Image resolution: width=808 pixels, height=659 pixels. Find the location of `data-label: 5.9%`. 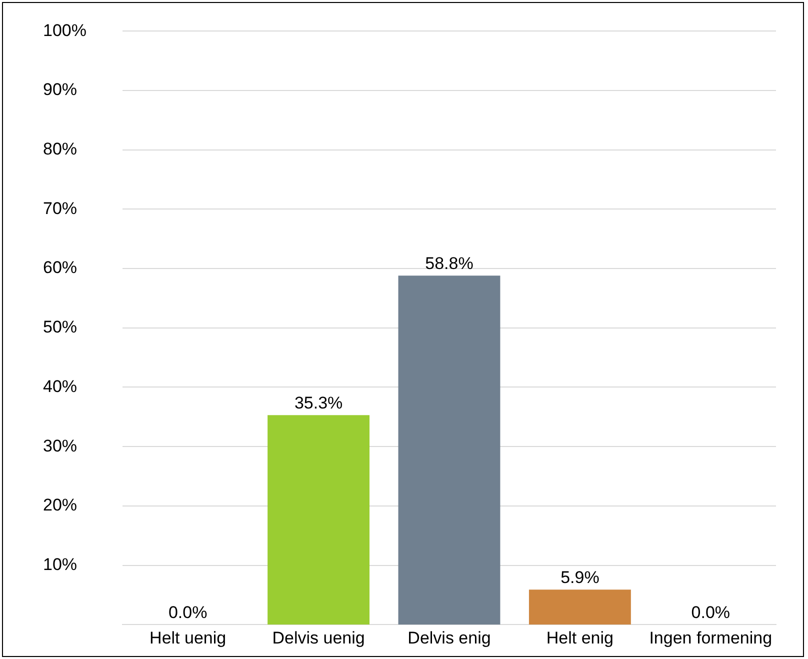

data-label: 5.9% is located at coordinates (580, 577).